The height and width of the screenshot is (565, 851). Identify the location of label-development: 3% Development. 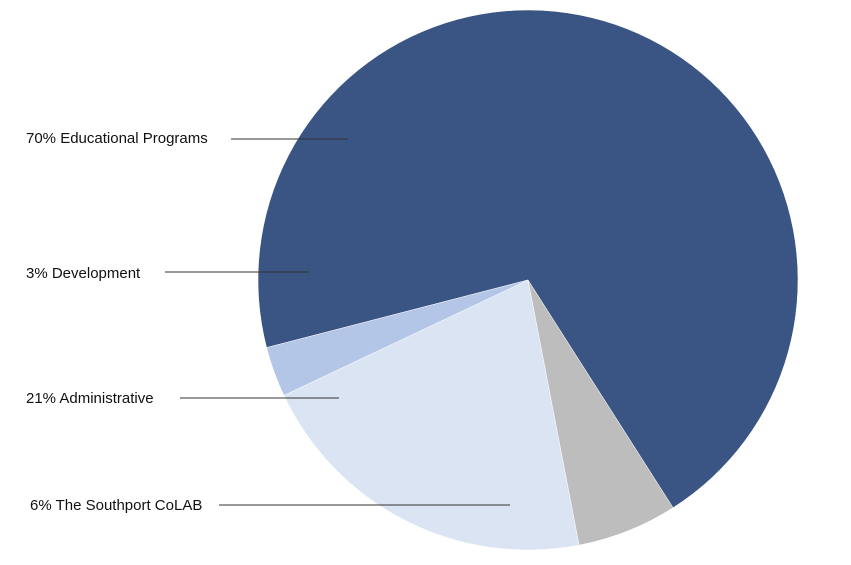
(83, 273).